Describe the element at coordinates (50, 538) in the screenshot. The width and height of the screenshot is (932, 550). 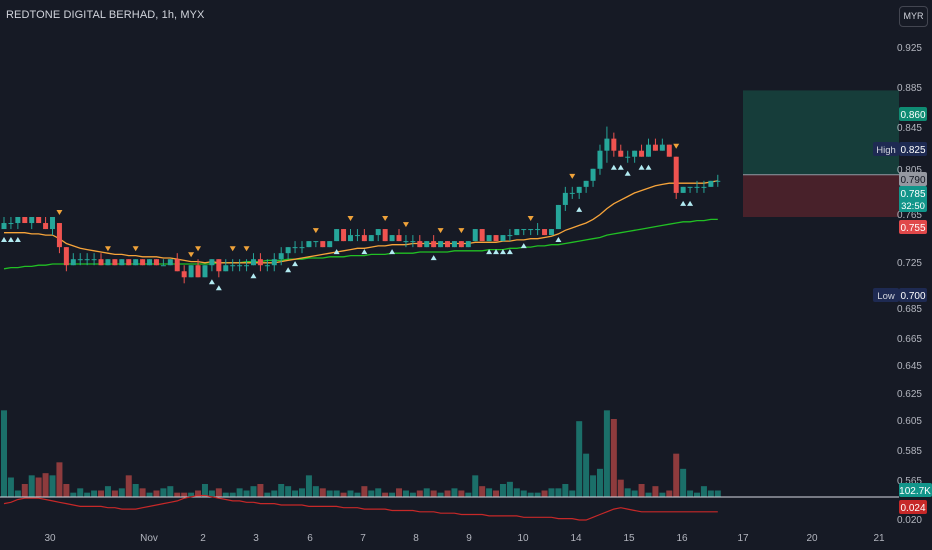
I see `time-axis-label: 30` at that location.